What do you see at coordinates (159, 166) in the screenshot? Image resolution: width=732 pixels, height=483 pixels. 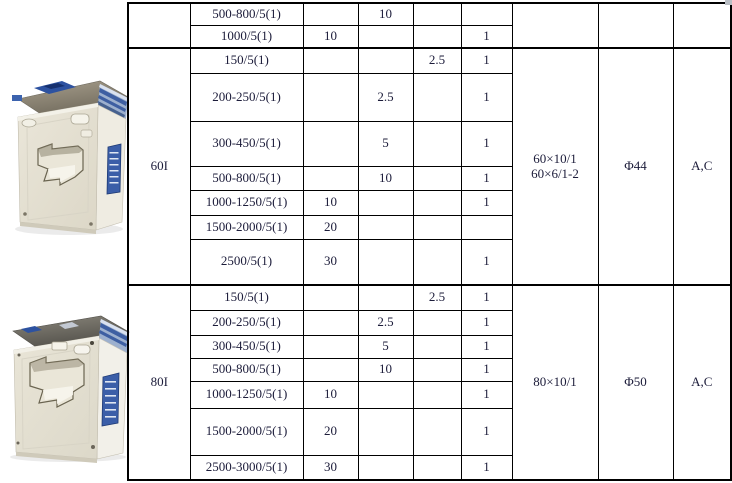 I see `model-cell: 60I` at bounding box center [159, 166].